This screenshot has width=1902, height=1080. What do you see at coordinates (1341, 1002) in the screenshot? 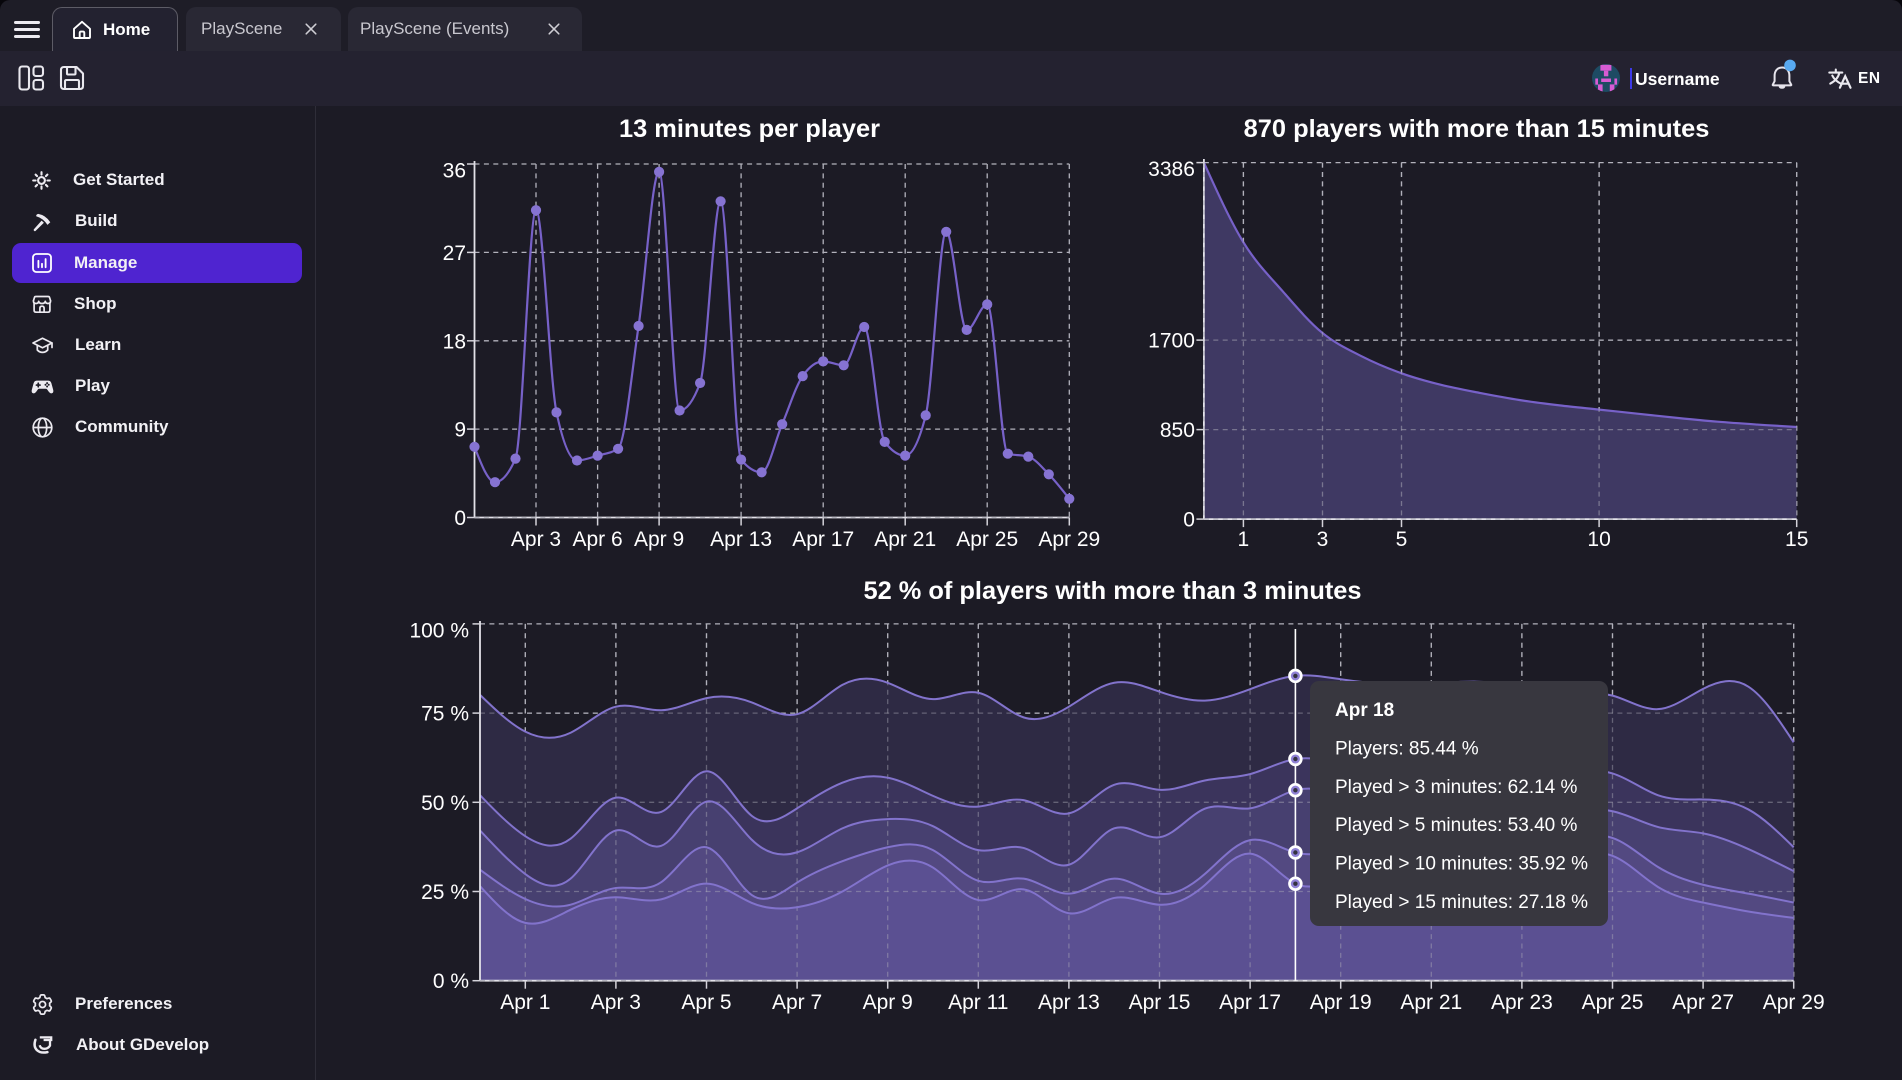
I see `svg-text: Apr 19` at bounding box center [1341, 1002].